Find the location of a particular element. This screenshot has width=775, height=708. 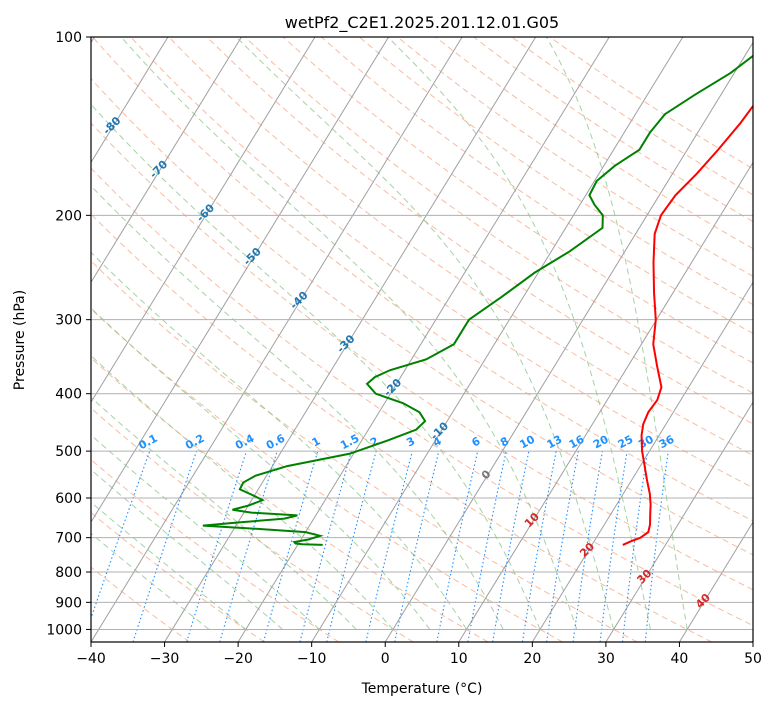

x-axis-label: Temperature (°C) is located at coordinates (422, 689).